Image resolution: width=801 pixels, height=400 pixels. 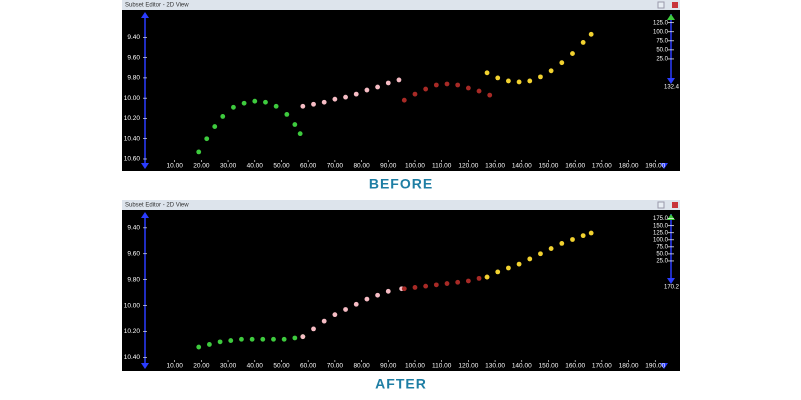 What do you see at coordinates (629, 366) in the screenshot?
I see `x-tick-label: 180.00` at bounding box center [629, 366].